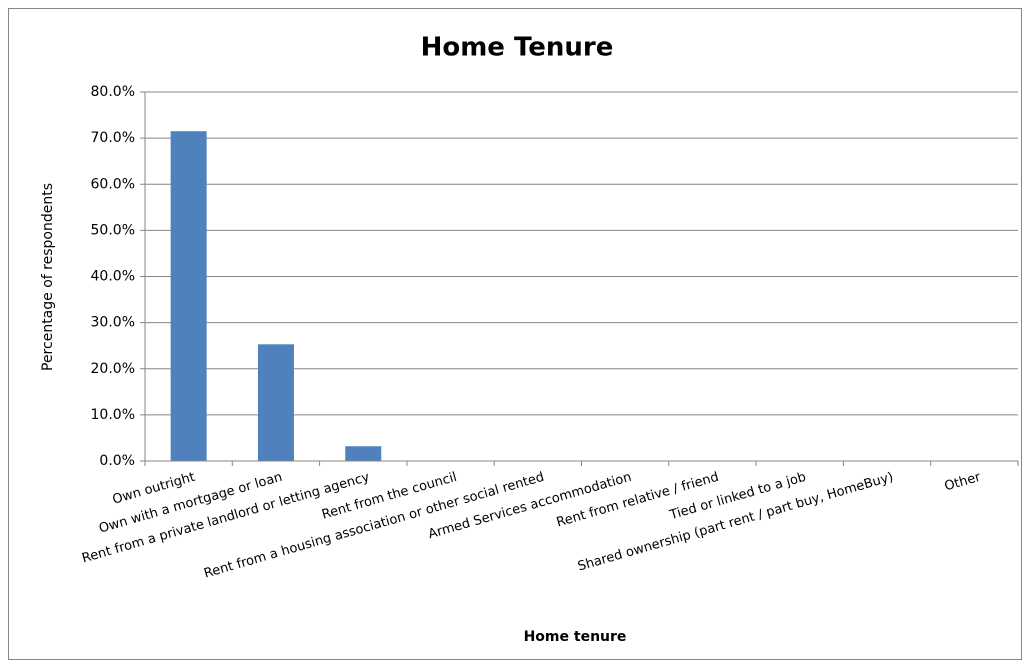 This screenshot has height=668, width=1030. What do you see at coordinates (113, 92) in the screenshot?
I see `y-tick-label: 80.0%` at bounding box center [113, 92].